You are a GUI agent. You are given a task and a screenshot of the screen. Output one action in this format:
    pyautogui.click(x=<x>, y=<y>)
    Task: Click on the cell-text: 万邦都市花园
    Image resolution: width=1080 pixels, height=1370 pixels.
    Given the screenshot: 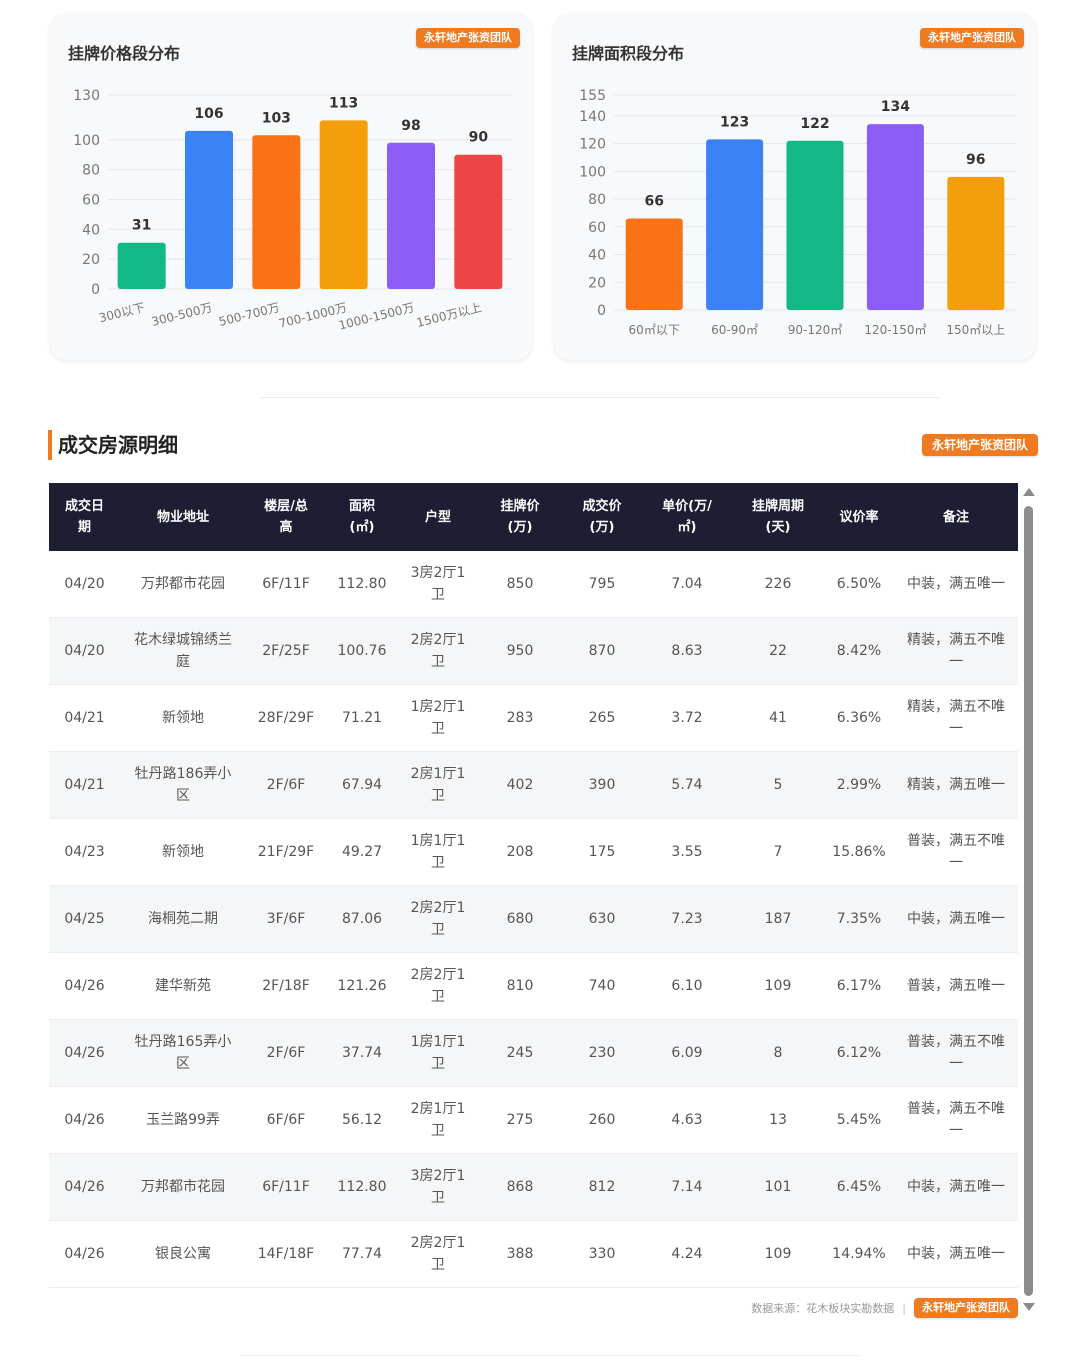 What is the action you would take?
    pyautogui.click(x=183, y=1187)
    